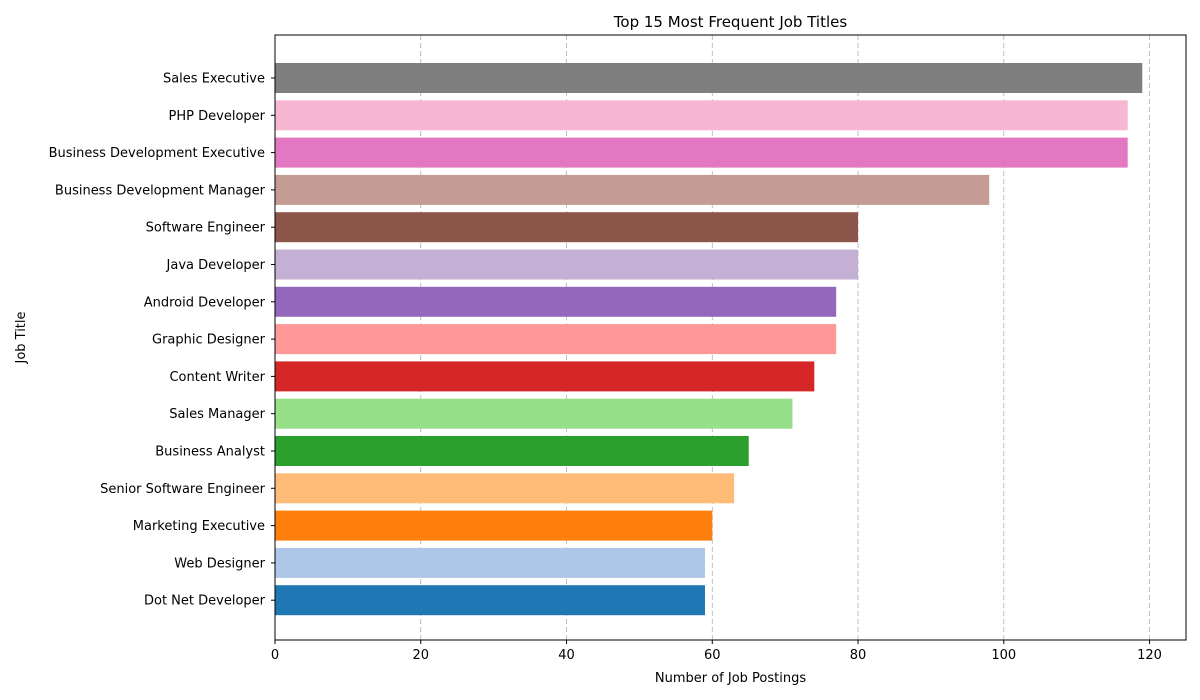 The image size is (1200, 700). What do you see at coordinates (275, 655) in the screenshot?
I see `x-tick-label: 0` at bounding box center [275, 655].